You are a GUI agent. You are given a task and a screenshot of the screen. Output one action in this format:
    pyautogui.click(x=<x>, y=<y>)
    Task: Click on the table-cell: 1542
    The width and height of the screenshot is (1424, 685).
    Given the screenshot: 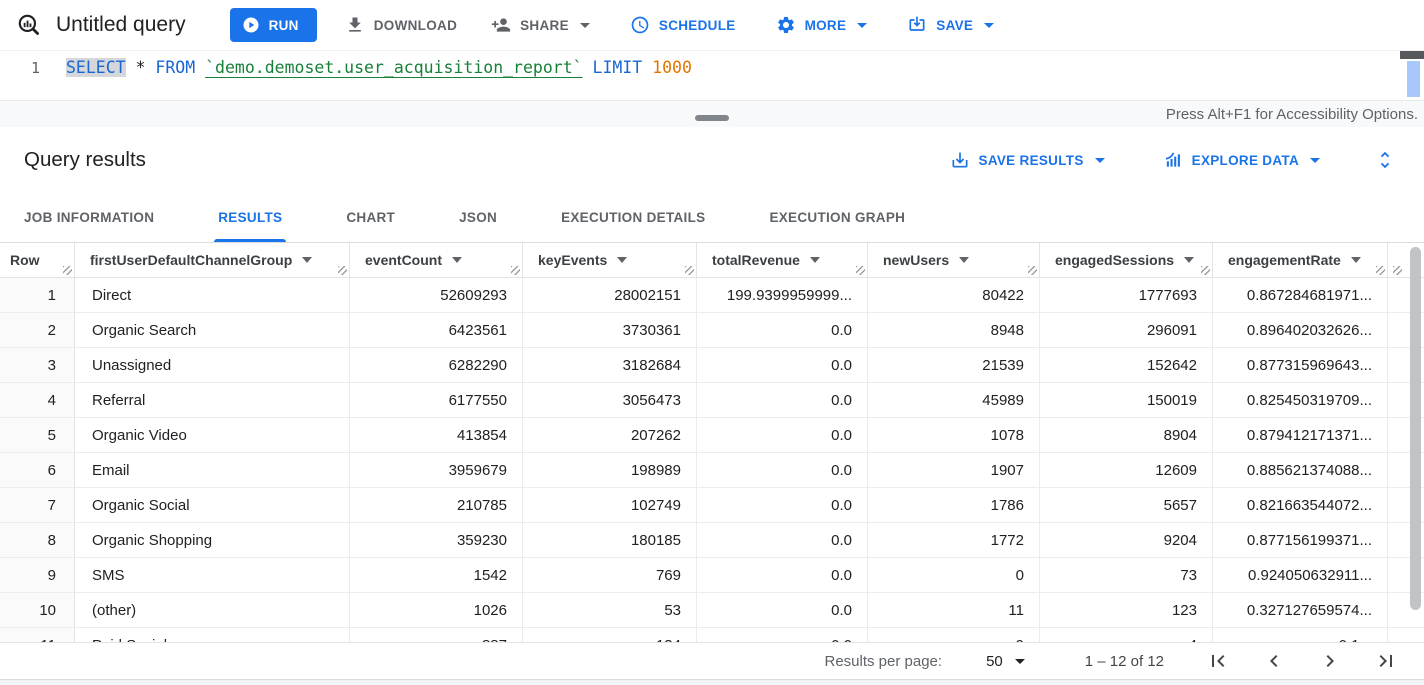 What is the action you would take?
    pyautogui.click(x=436, y=575)
    